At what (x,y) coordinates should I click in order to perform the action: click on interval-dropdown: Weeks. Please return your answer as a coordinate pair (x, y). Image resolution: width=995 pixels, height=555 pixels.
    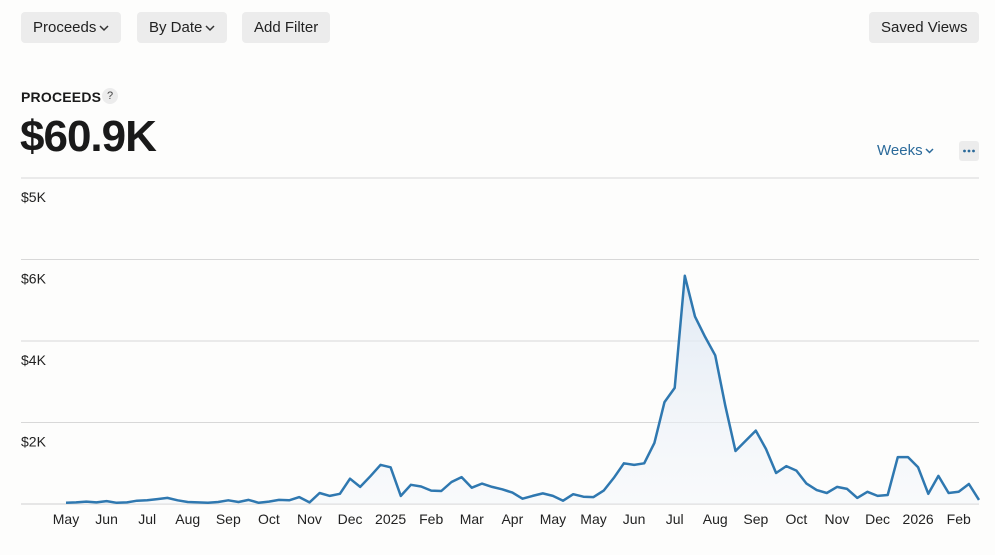
    Looking at the image, I should click on (906, 150).